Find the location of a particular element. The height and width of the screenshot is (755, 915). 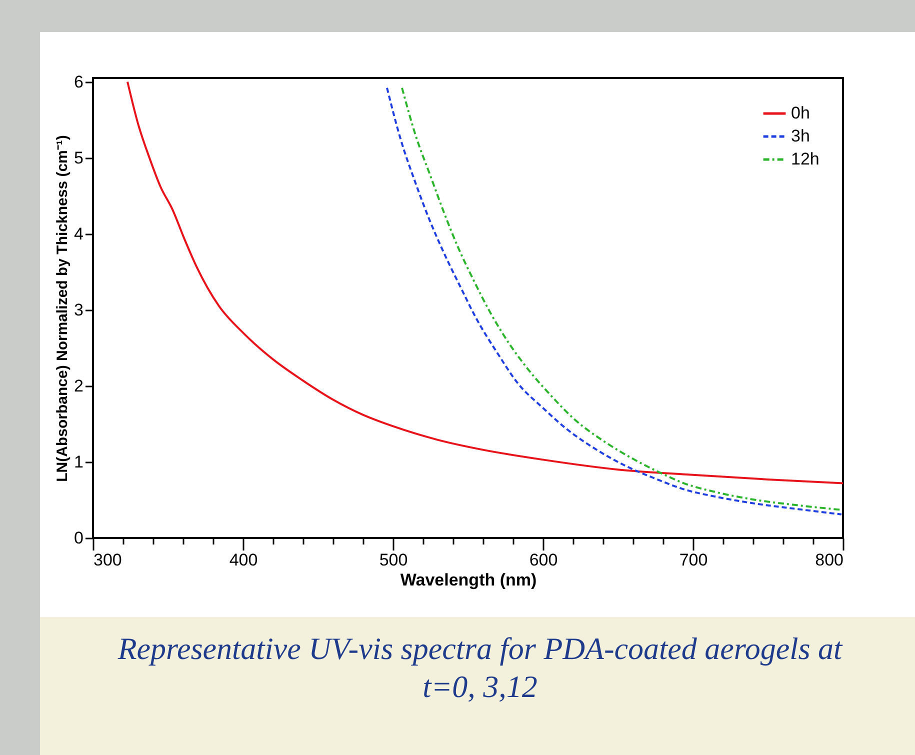

legend-label: 0h is located at coordinates (800, 113).